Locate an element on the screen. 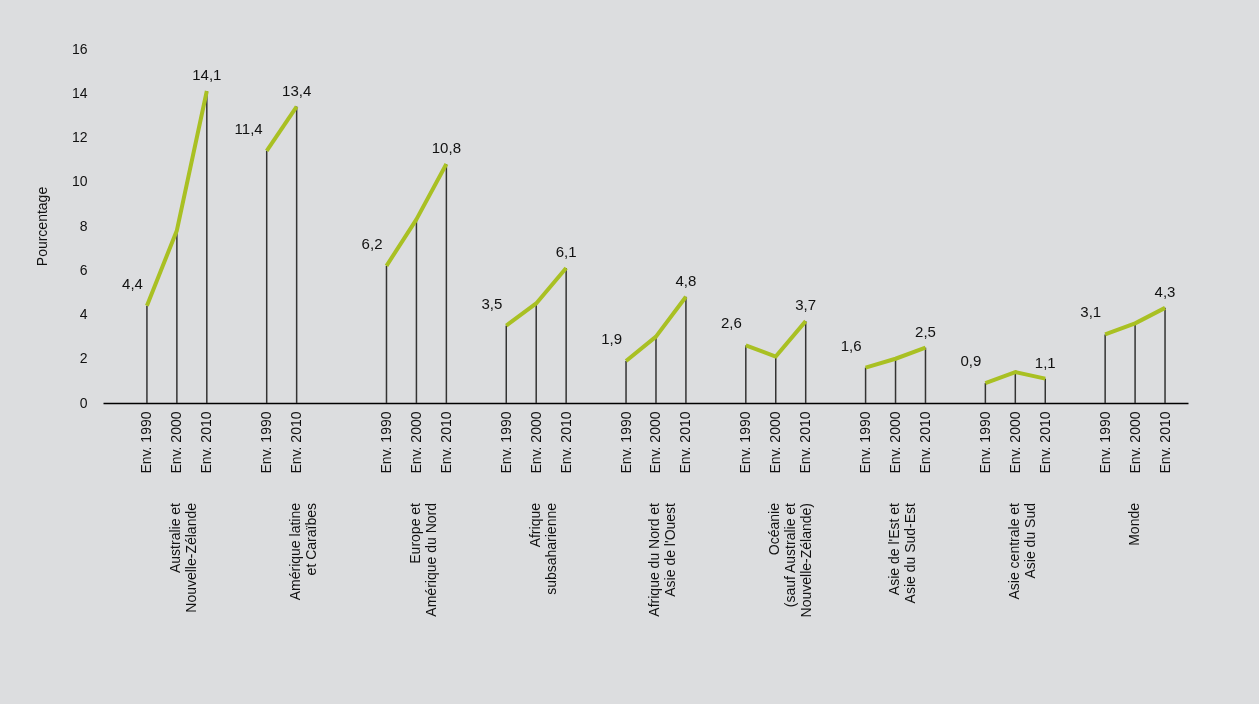 This screenshot has height=704, width=1259. data-label: 4,4 is located at coordinates (132, 283).